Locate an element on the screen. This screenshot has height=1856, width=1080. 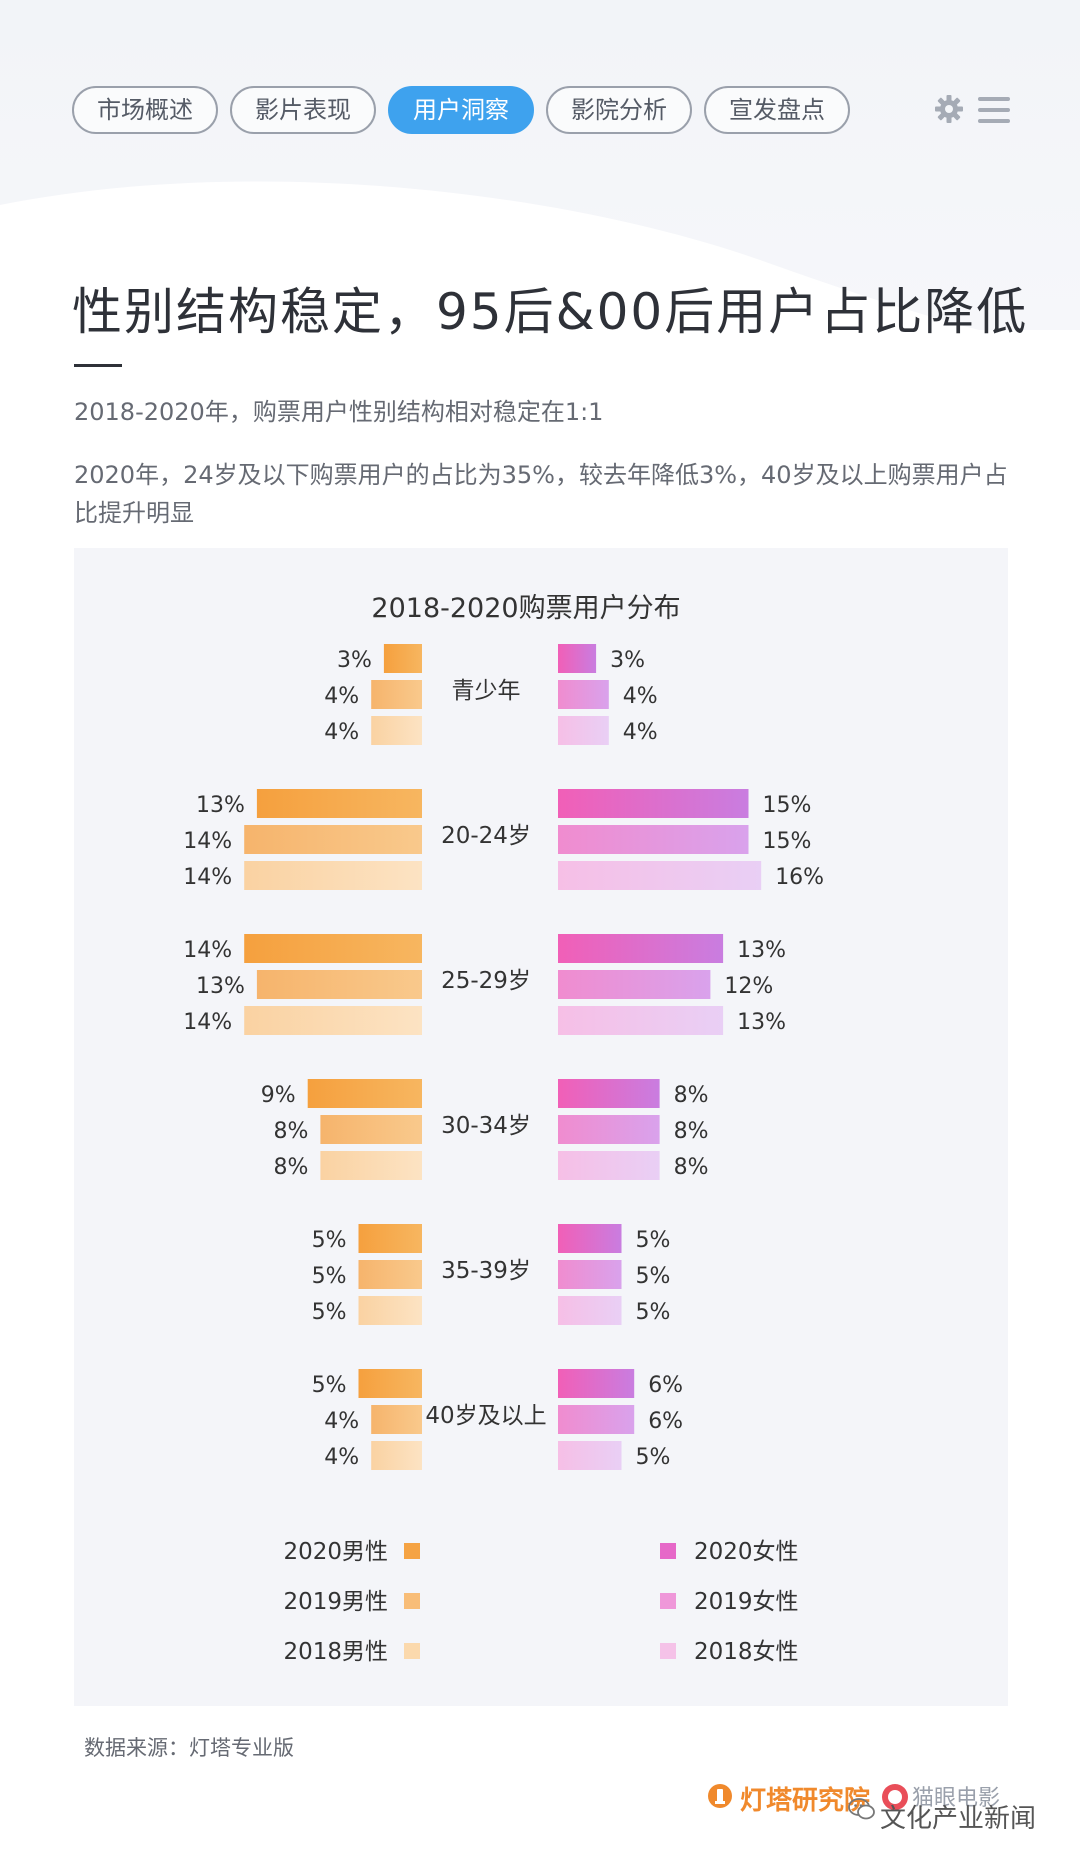
maoyan-logo-icon is located at coordinates (895, 1797).